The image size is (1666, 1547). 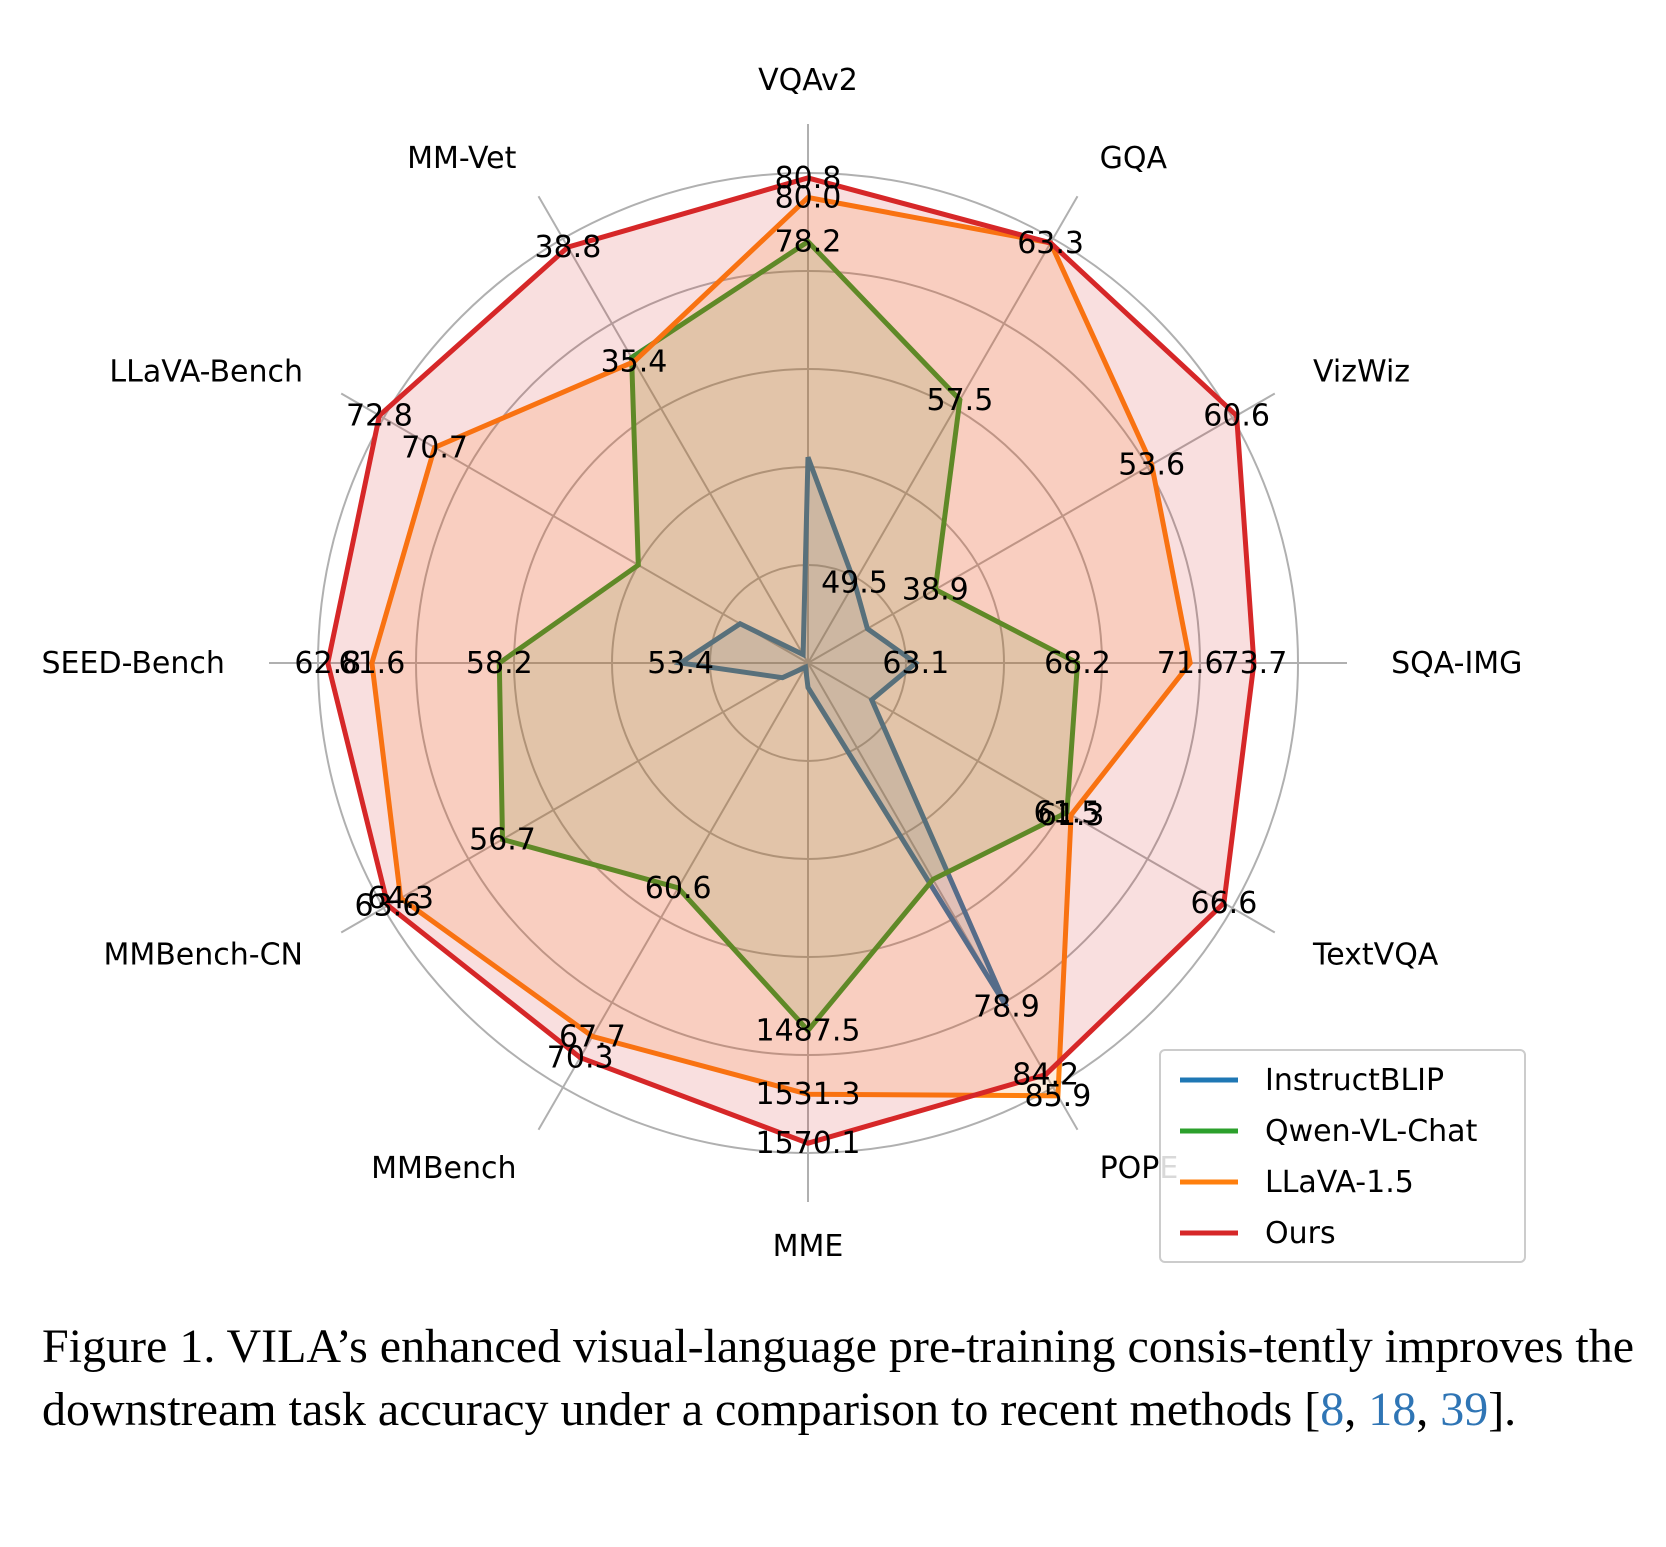 What do you see at coordinates (372, 663) in the screenshot?
I see `value-label-llava-1-5: 61.6` at bounding box center [372, 663].